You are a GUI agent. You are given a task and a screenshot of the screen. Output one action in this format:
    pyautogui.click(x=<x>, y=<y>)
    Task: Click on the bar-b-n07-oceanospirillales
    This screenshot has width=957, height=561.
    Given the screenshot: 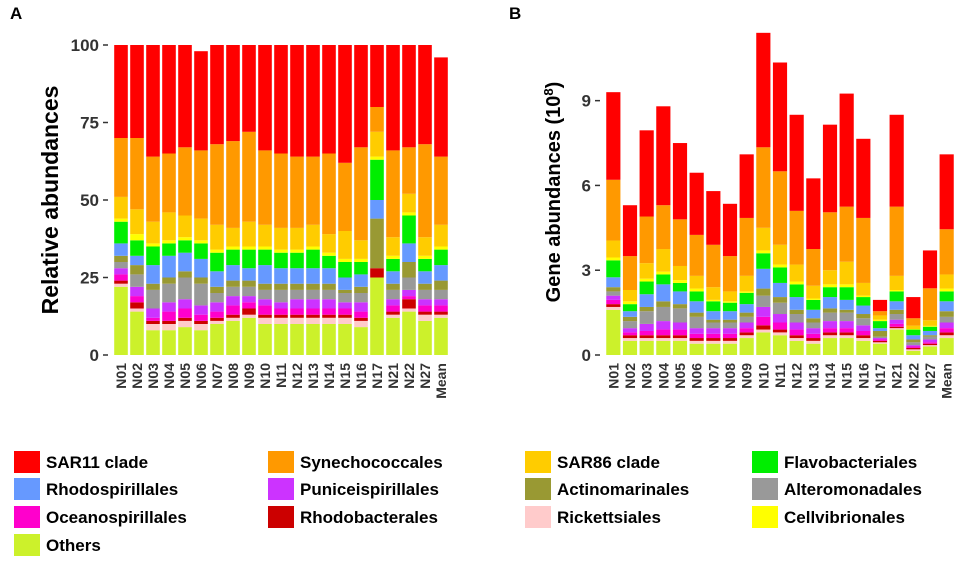 What is the action you would take?
    pyautogui.click(x=713, y=336)
    